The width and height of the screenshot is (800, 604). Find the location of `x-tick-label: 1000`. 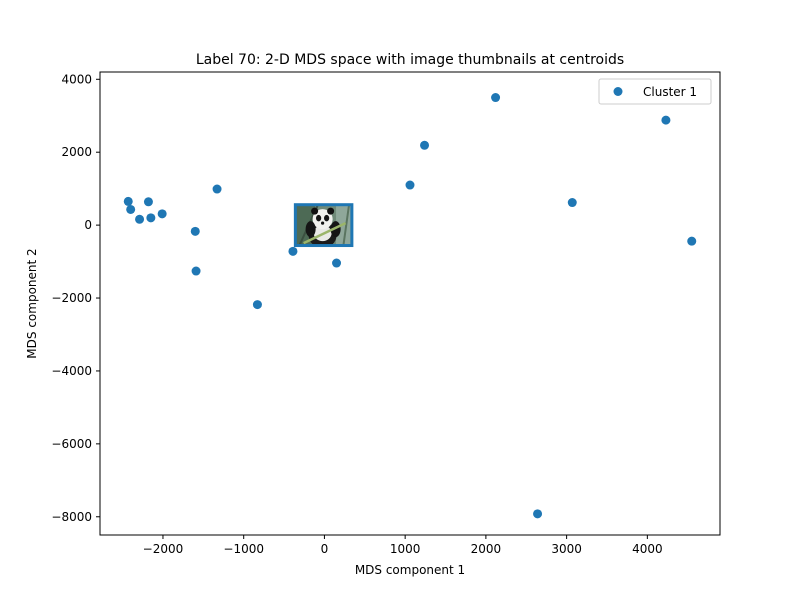

x-tick-label: 1000 is located at coordinates (405, 549).